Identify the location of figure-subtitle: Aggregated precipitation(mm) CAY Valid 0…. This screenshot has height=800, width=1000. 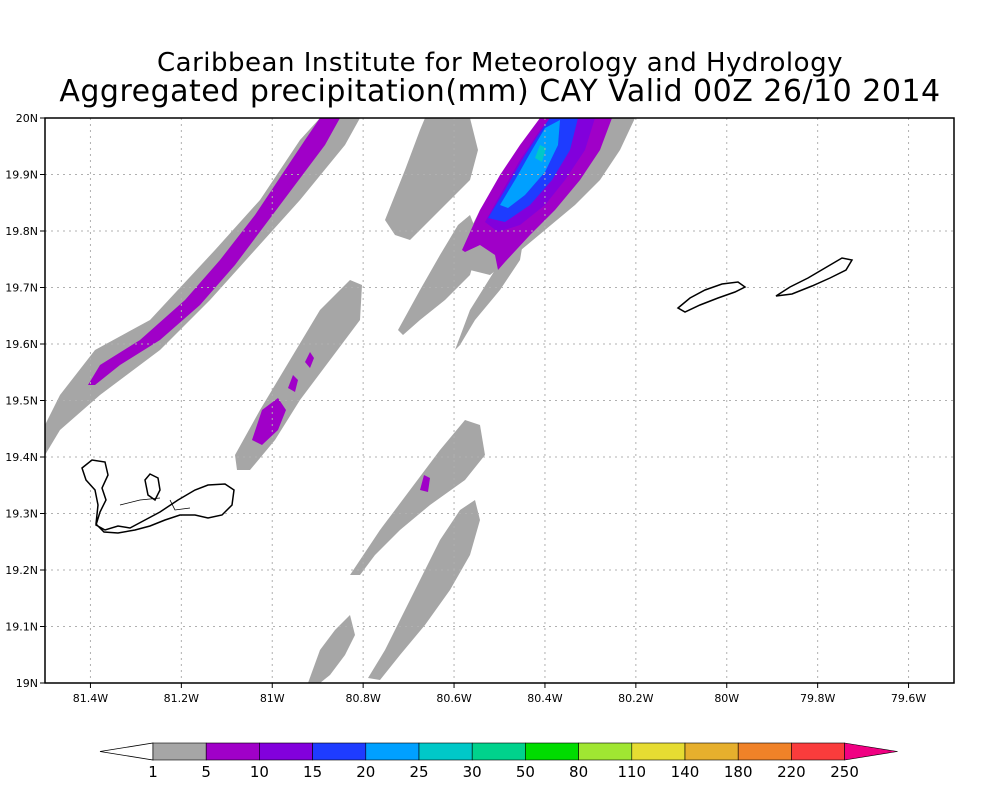
(500, 91).